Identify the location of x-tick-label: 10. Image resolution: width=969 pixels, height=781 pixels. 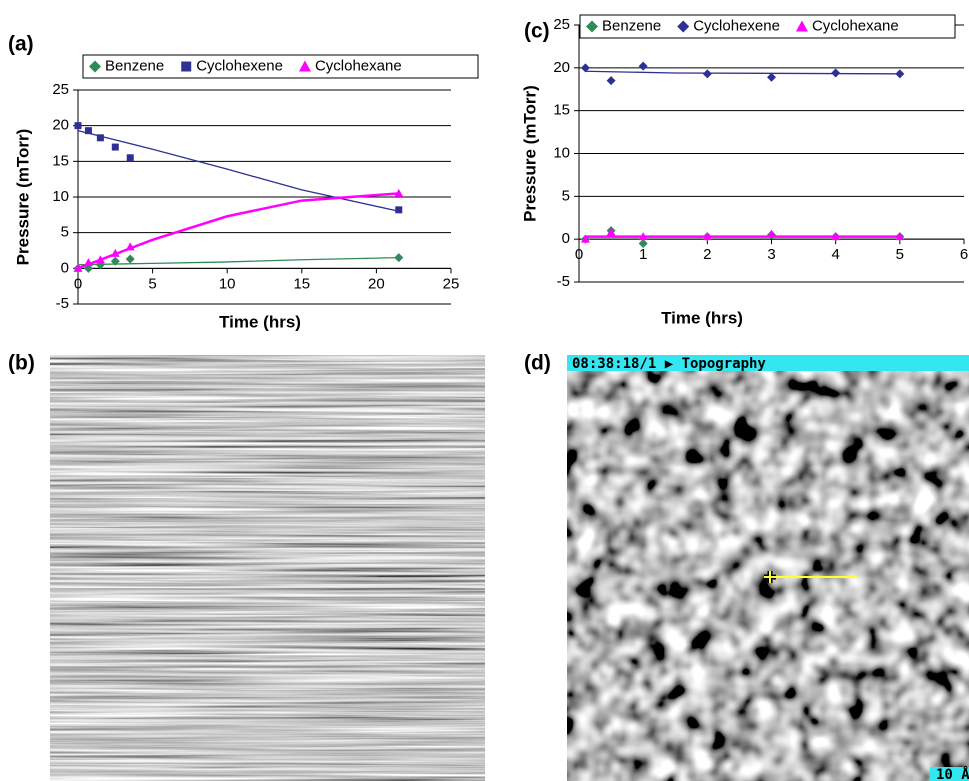
(227, 283).